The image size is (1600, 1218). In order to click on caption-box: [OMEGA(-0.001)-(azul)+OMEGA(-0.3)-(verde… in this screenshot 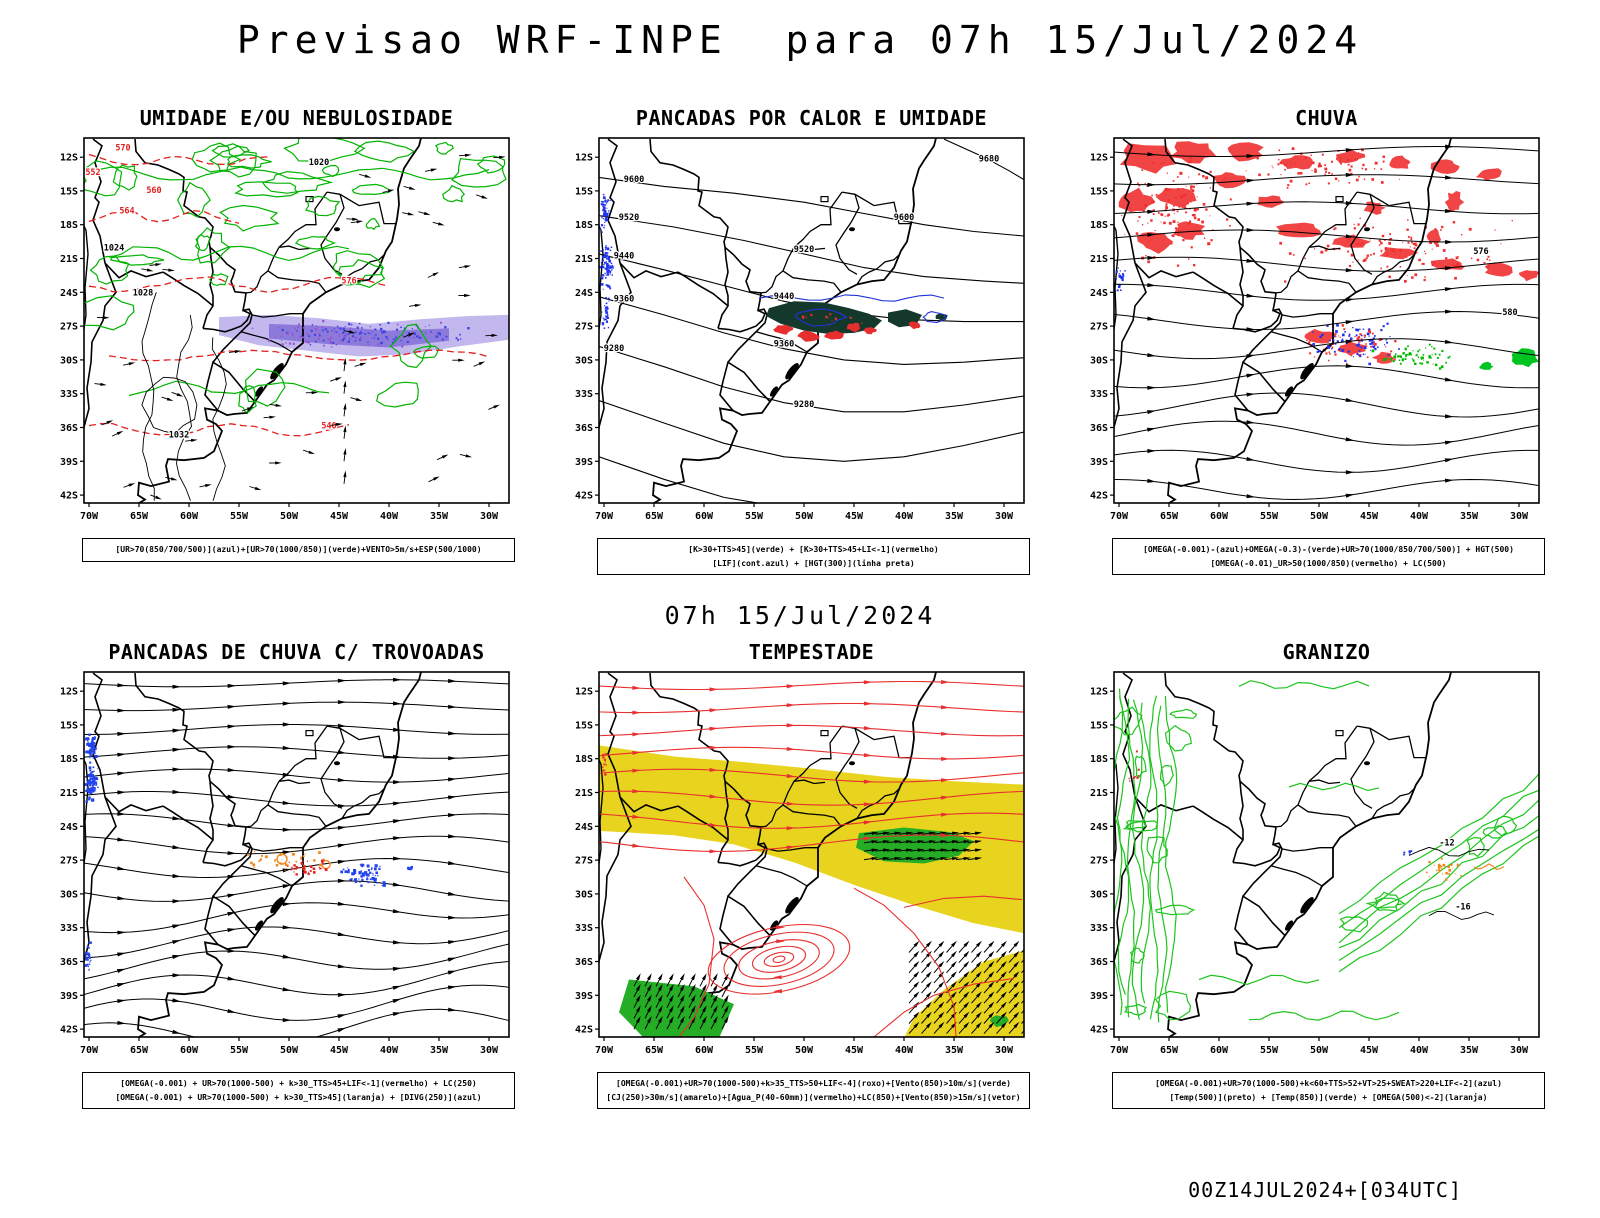, I will do `click(1328, 556)`.